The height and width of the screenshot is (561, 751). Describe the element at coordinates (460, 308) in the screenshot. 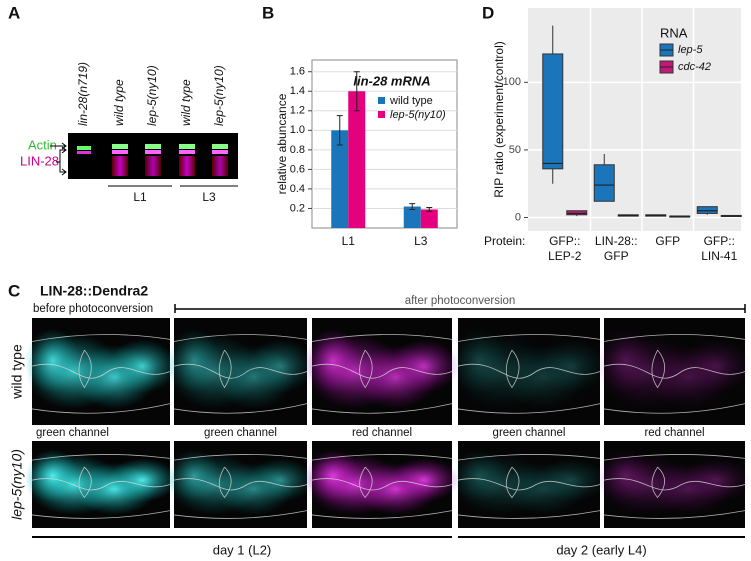

I see `bracket` at that location.